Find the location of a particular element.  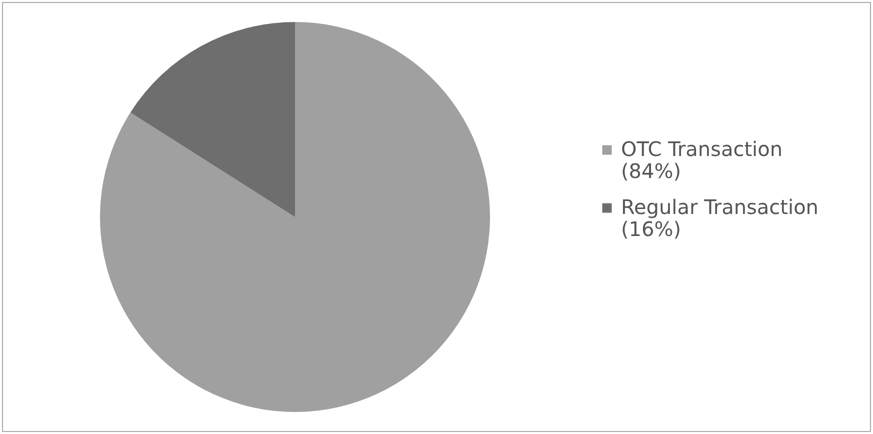

legend-label: Regular Transaction (16%) is located at coordinates (719, 218).